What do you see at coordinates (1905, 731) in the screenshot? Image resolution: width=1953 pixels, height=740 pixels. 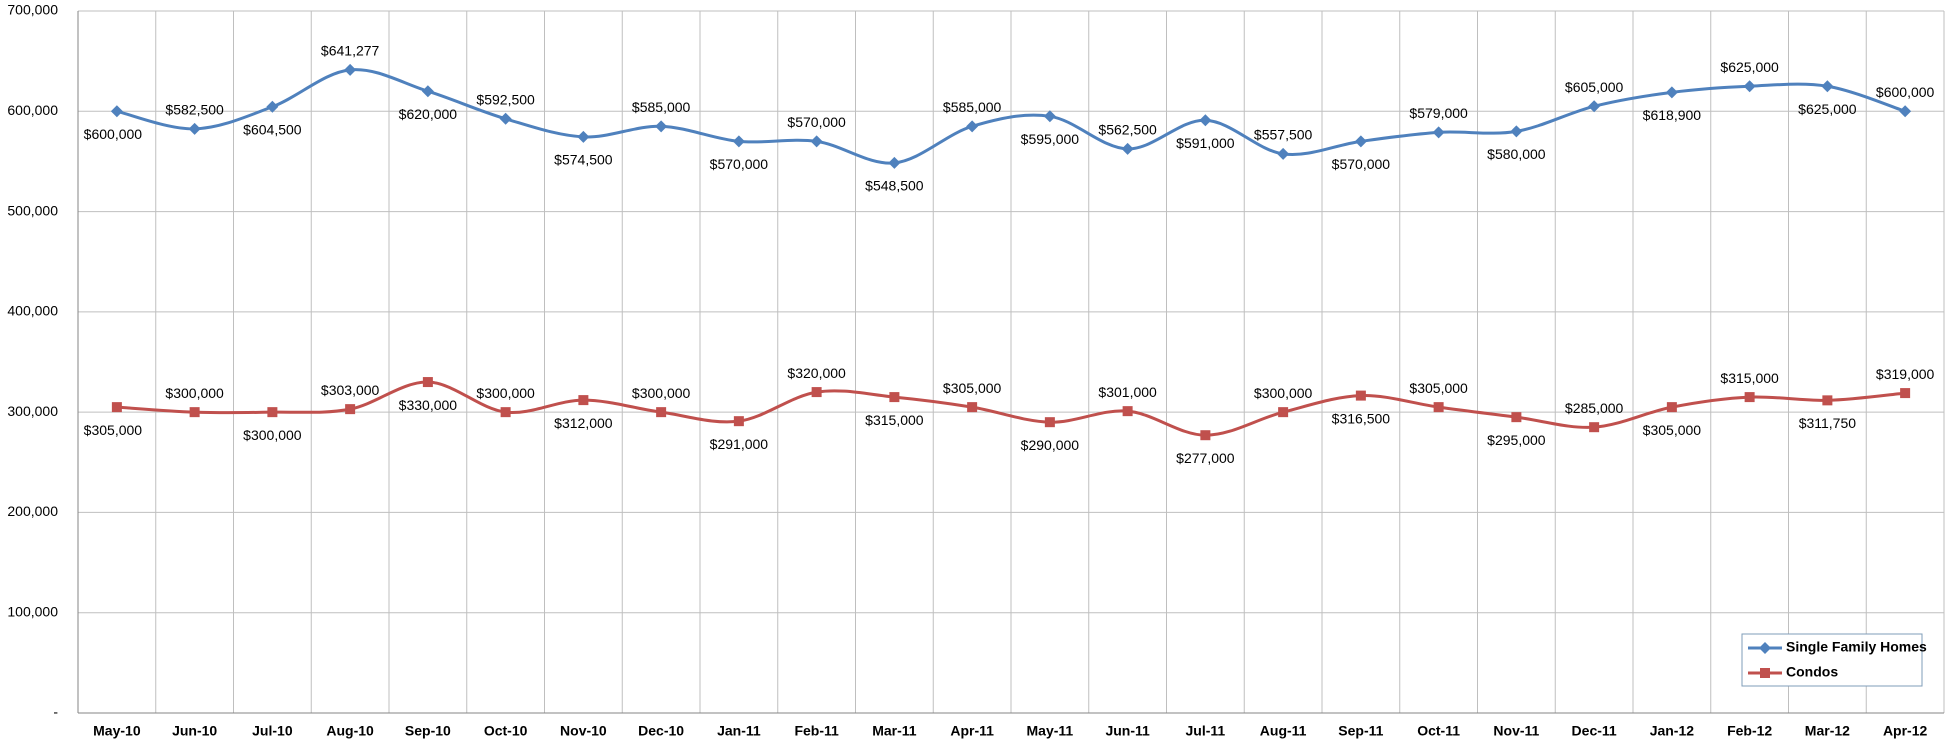 I see `x-tick-label: Apr-12` at bounding box center [1905, 731].